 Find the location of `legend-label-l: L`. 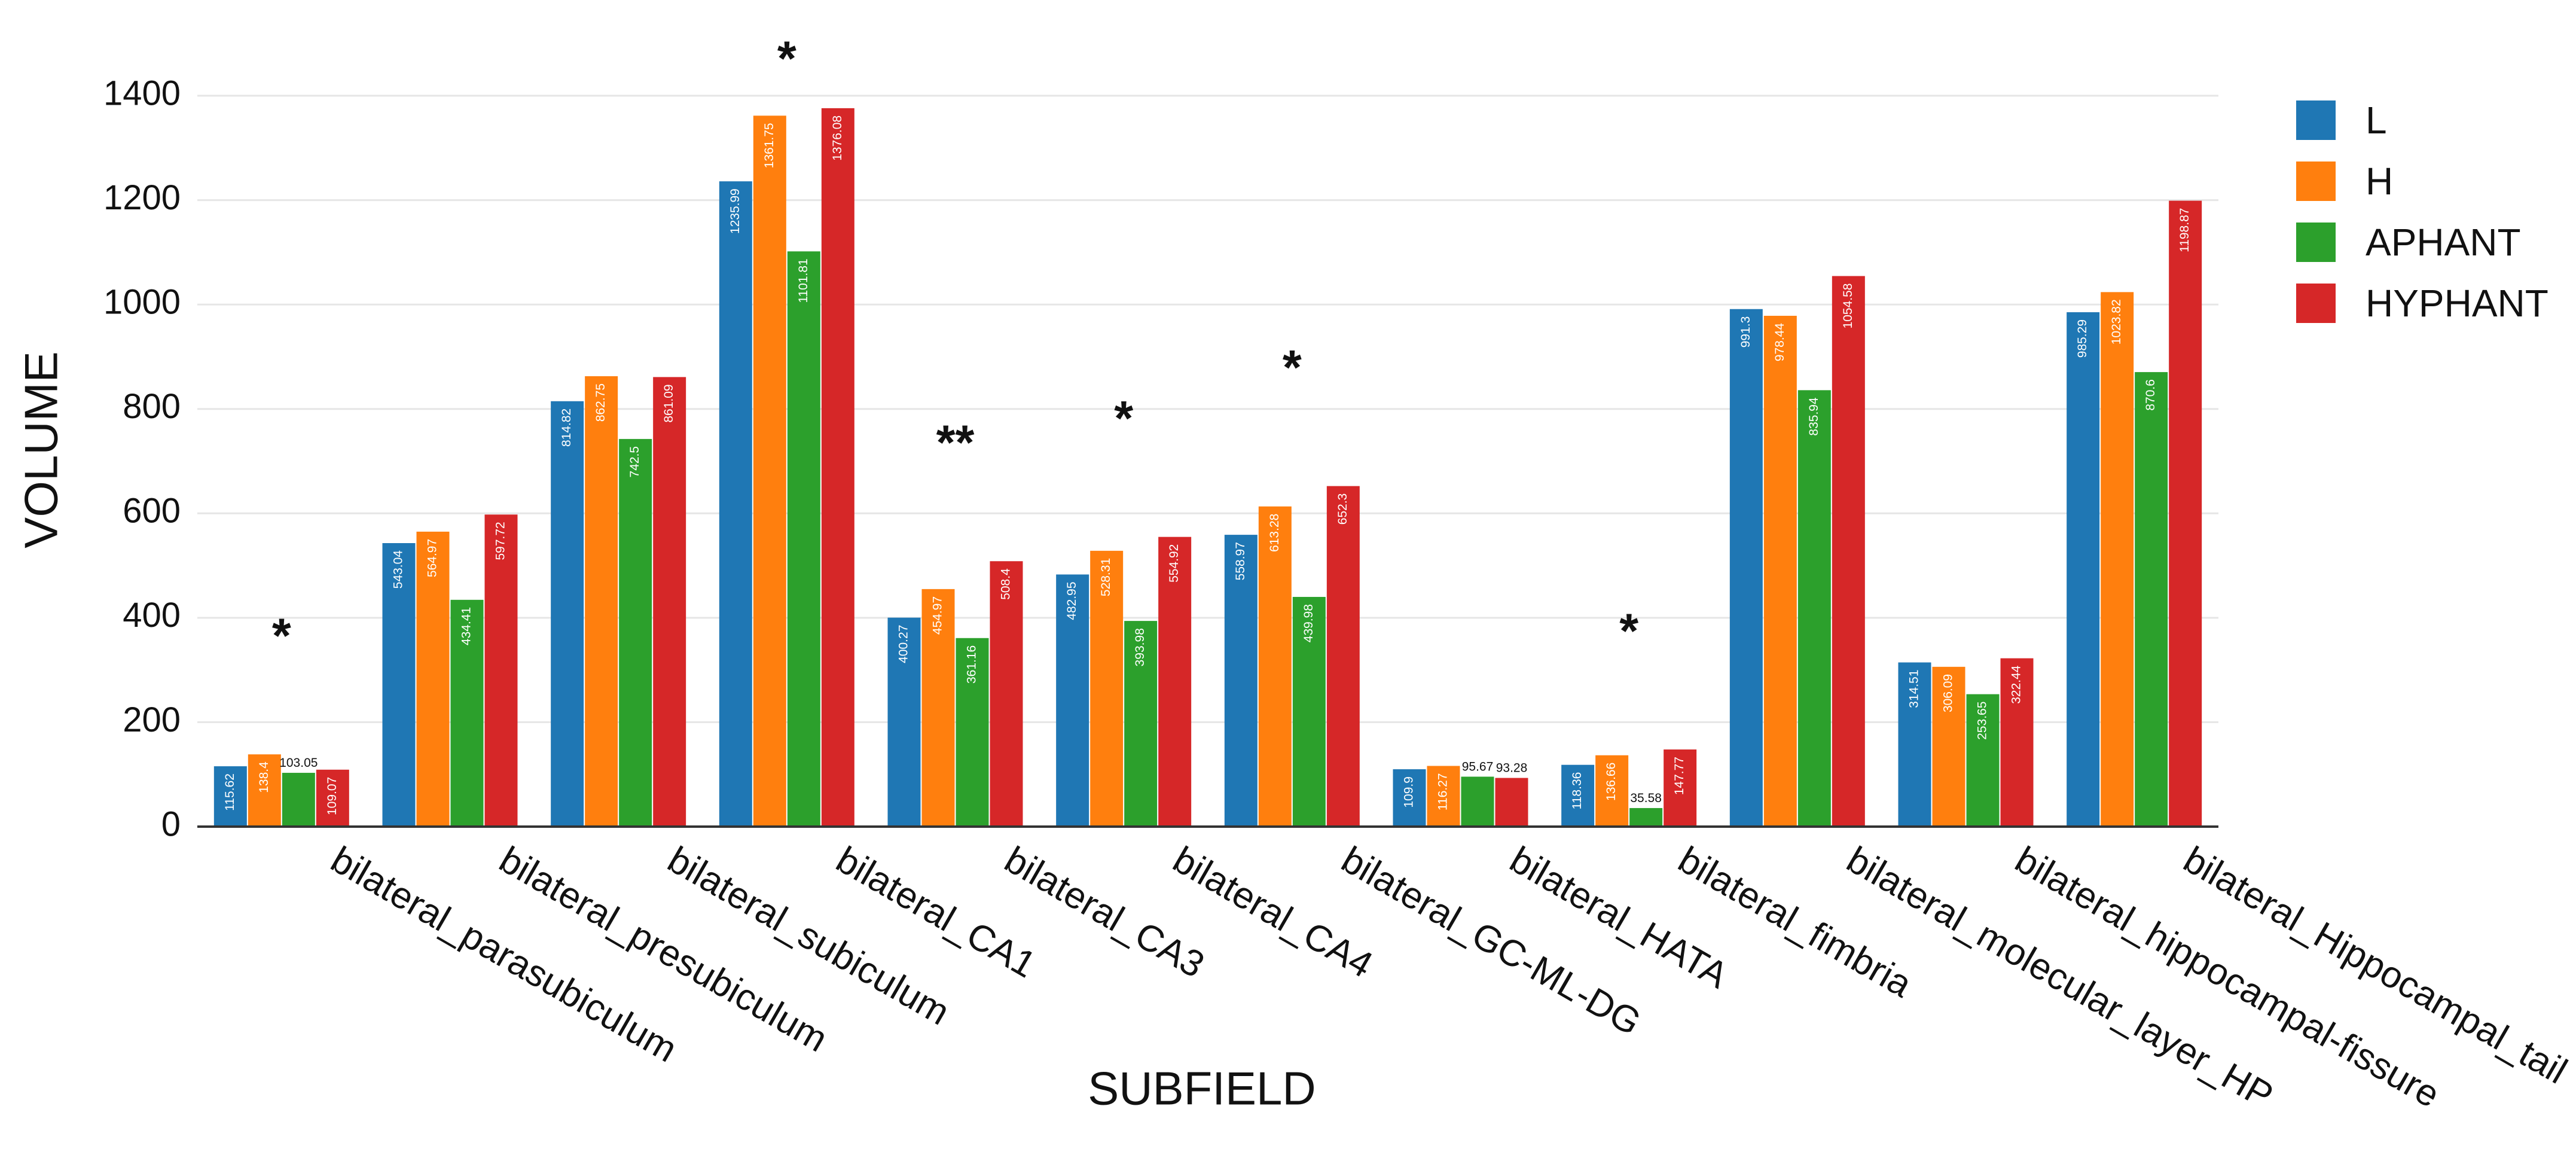

legend-label-l: L is located at coordinates (2376, 120).